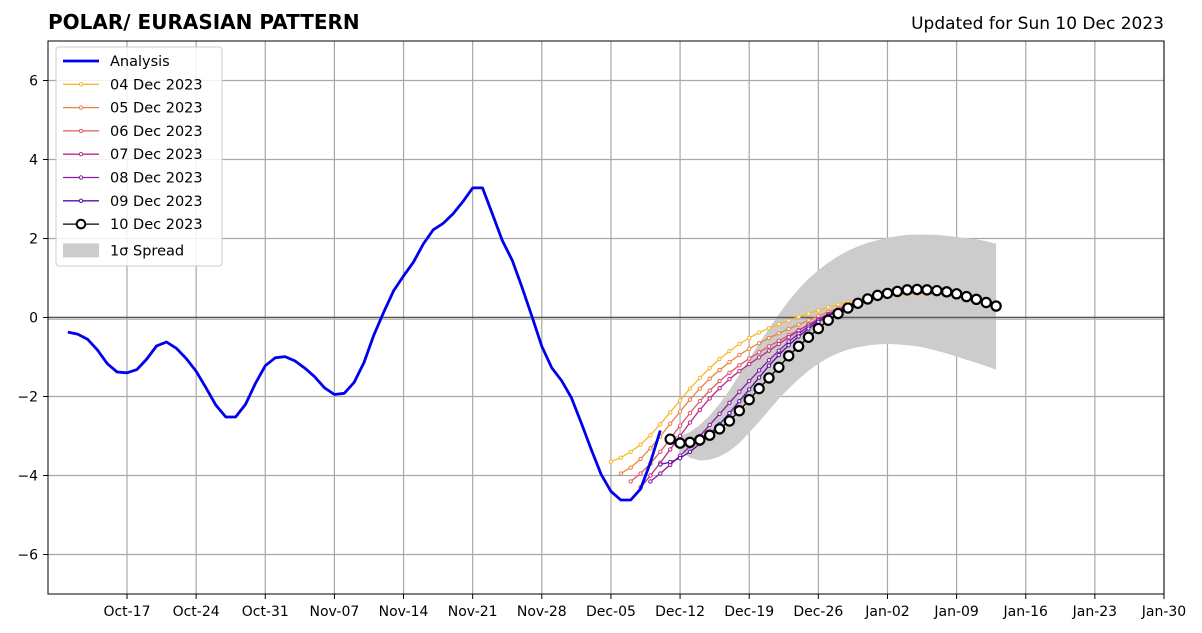 Image resolution: width=1202 pixels, height=633 pixels. Describe the element at coordinates (33, 161) in the screenshot. I see `y-tick-label: 4` at that location.